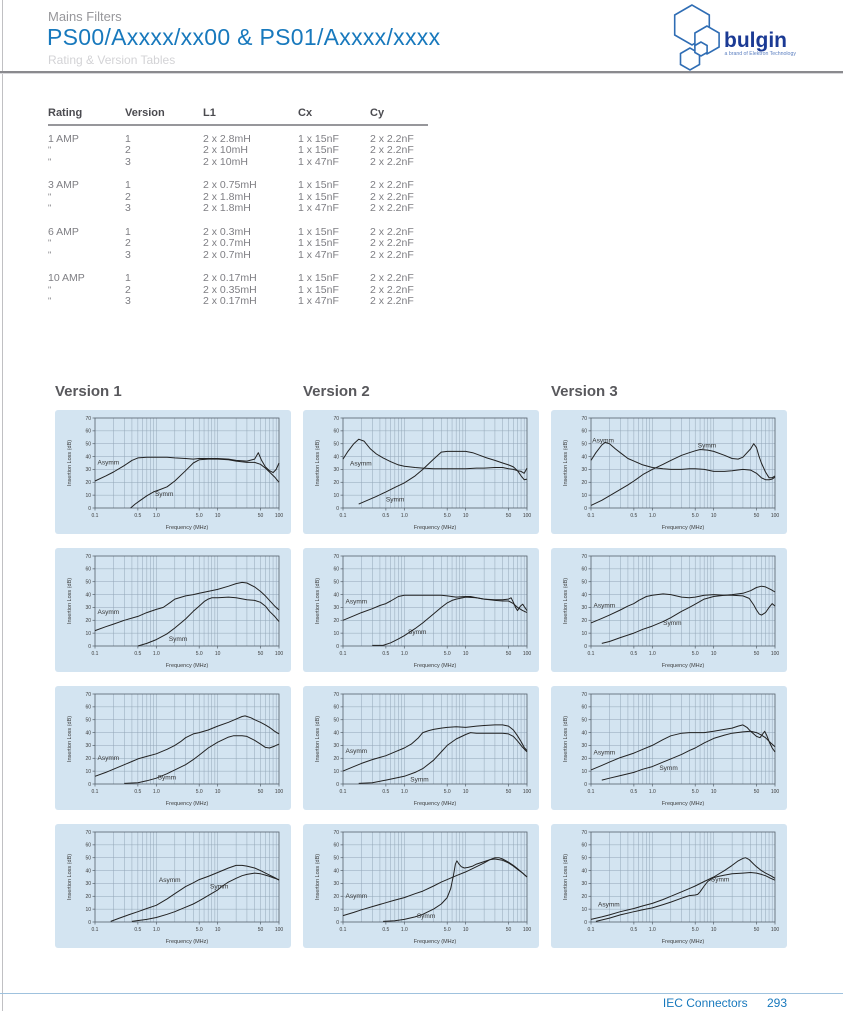  What do you see at coordinates (244, 37) in the screenshot?
I see `page-title: PS00/Axxxx/xx00 & PS01/Axxxx/xxxx` at bounding box center [244, 37].